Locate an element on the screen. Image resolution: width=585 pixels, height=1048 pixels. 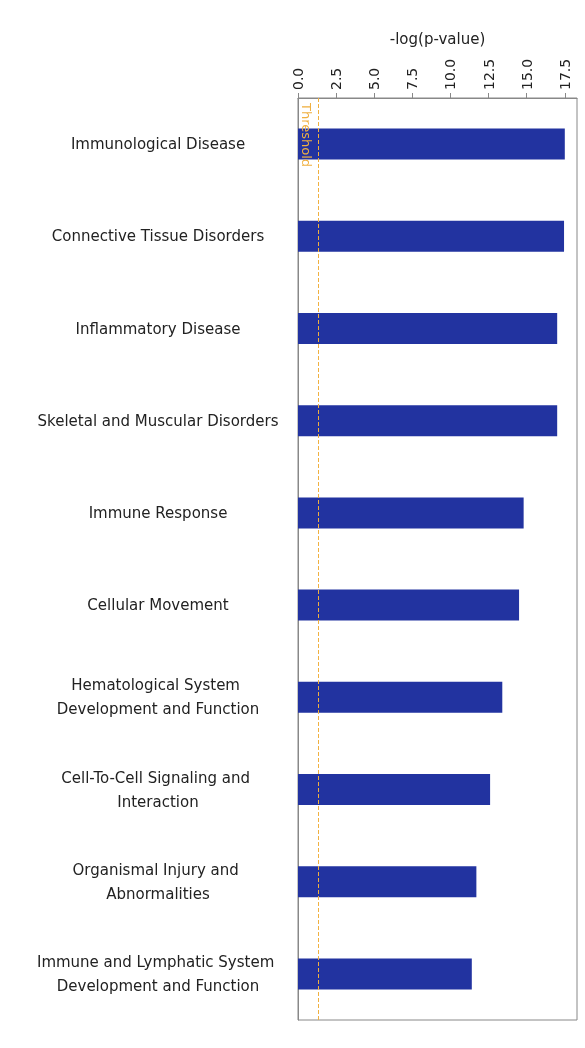
x-tick-label: 5.0 is located at coordinates (374, 78).